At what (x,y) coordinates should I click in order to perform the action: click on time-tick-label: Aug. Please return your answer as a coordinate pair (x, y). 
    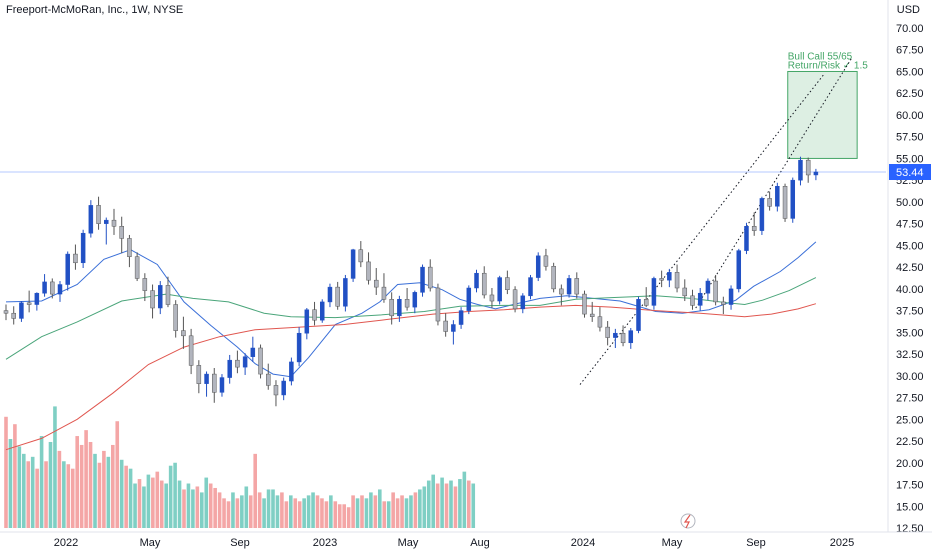
    Looking at the image, I should click on (480, 543).